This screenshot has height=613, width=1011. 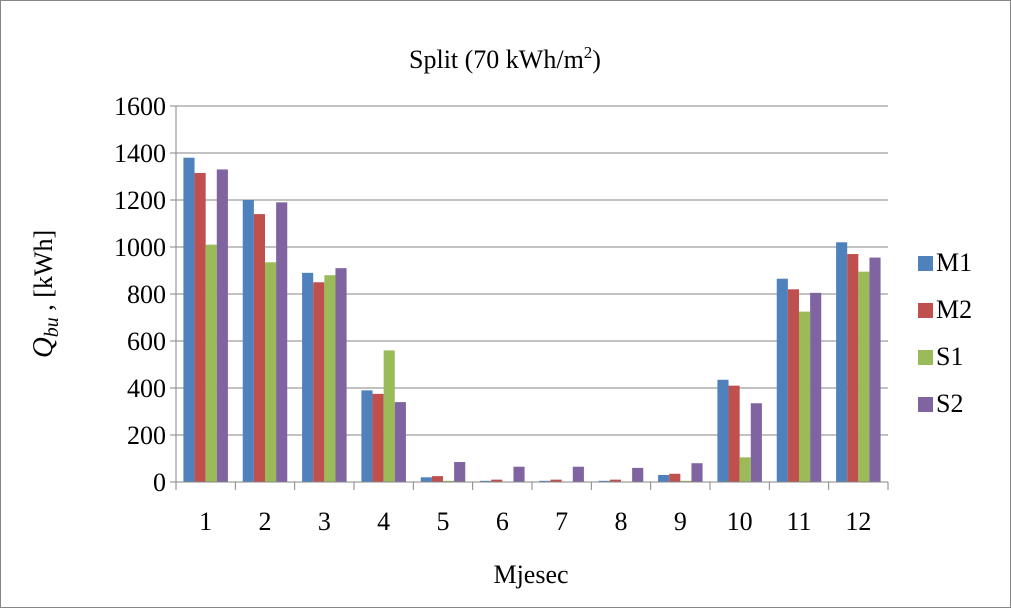 I want to click on y-tick-label: 0, so click(x=159, y=482).